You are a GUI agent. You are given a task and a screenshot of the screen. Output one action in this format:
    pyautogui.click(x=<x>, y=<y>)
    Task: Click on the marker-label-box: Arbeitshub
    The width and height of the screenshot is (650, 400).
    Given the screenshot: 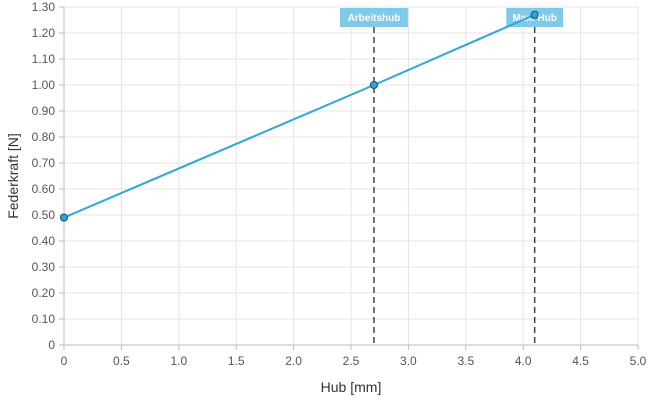 What is the action you would take?
    pyautogui.click(x=373, y=17)
    